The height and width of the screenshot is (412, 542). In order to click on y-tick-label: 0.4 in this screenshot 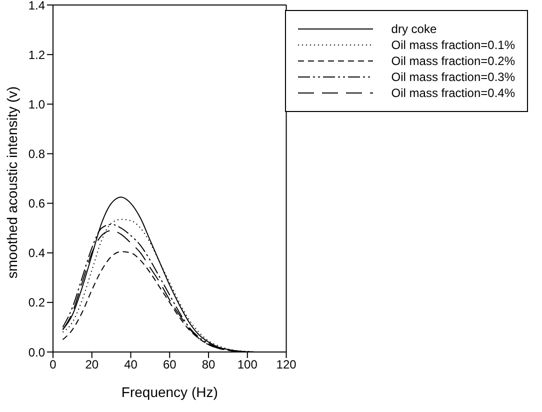, I will do `click(37, 253)`.